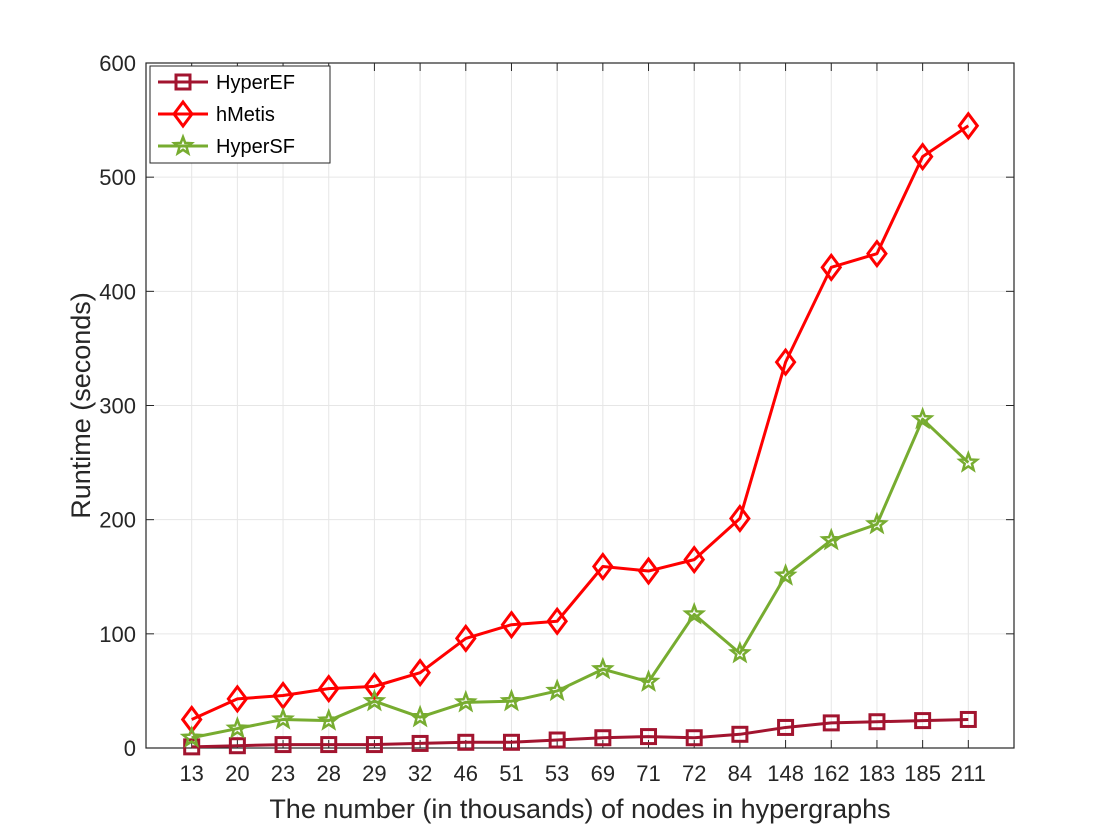  I want to click on x-tick-label: 28, so click(328, 773).